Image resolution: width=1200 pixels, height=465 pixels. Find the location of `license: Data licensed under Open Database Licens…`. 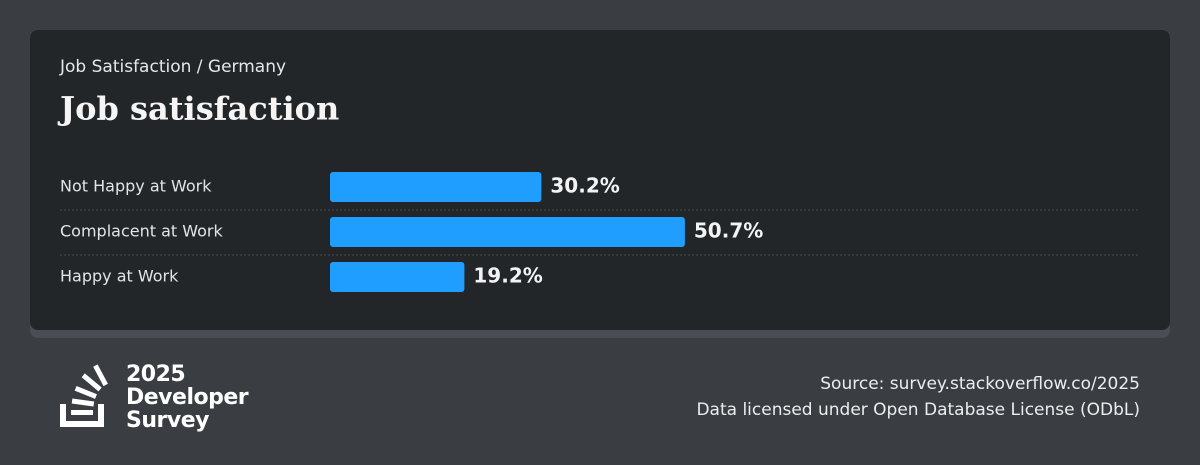

license: Data licensed under Open Database Licens… is located at coordinates (918, 410).